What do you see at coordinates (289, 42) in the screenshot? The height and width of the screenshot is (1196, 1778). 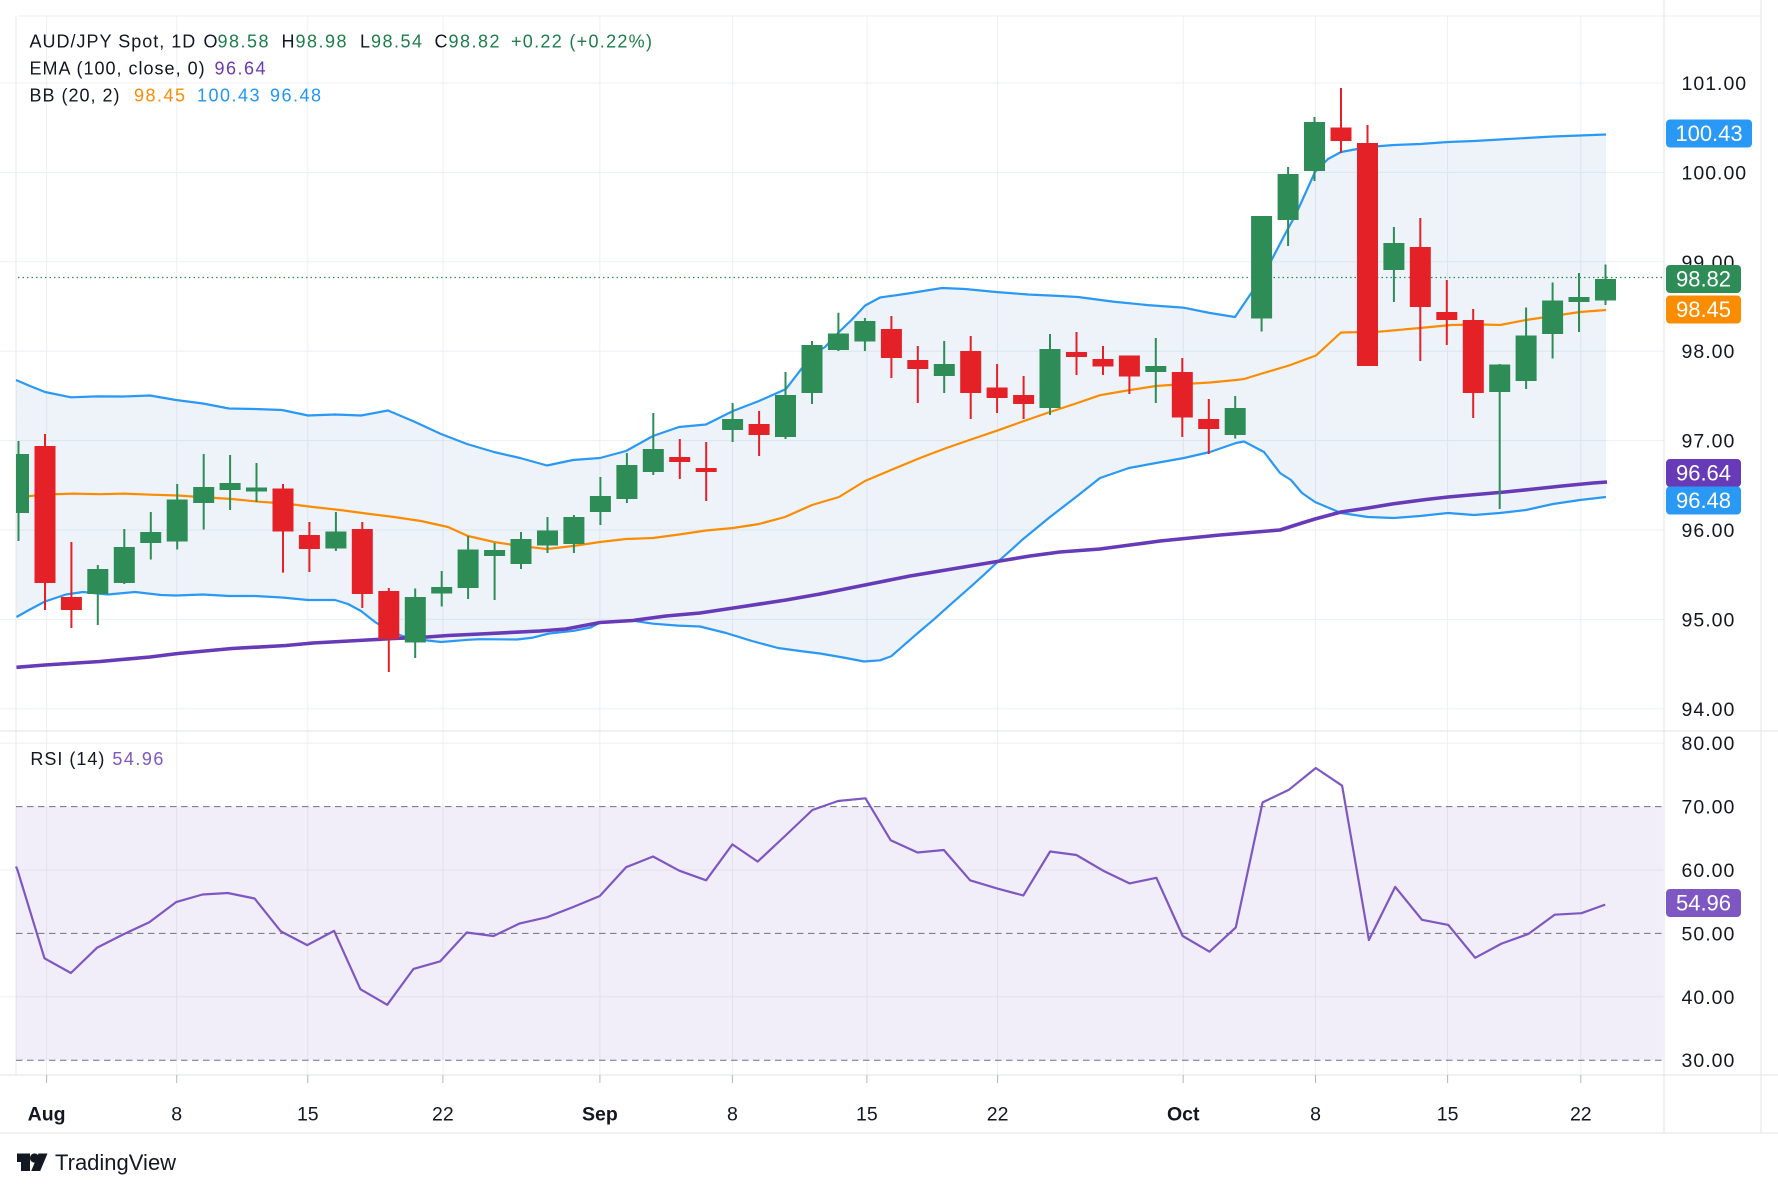 I see `svg-text: H` at bounding box center [289, 42].